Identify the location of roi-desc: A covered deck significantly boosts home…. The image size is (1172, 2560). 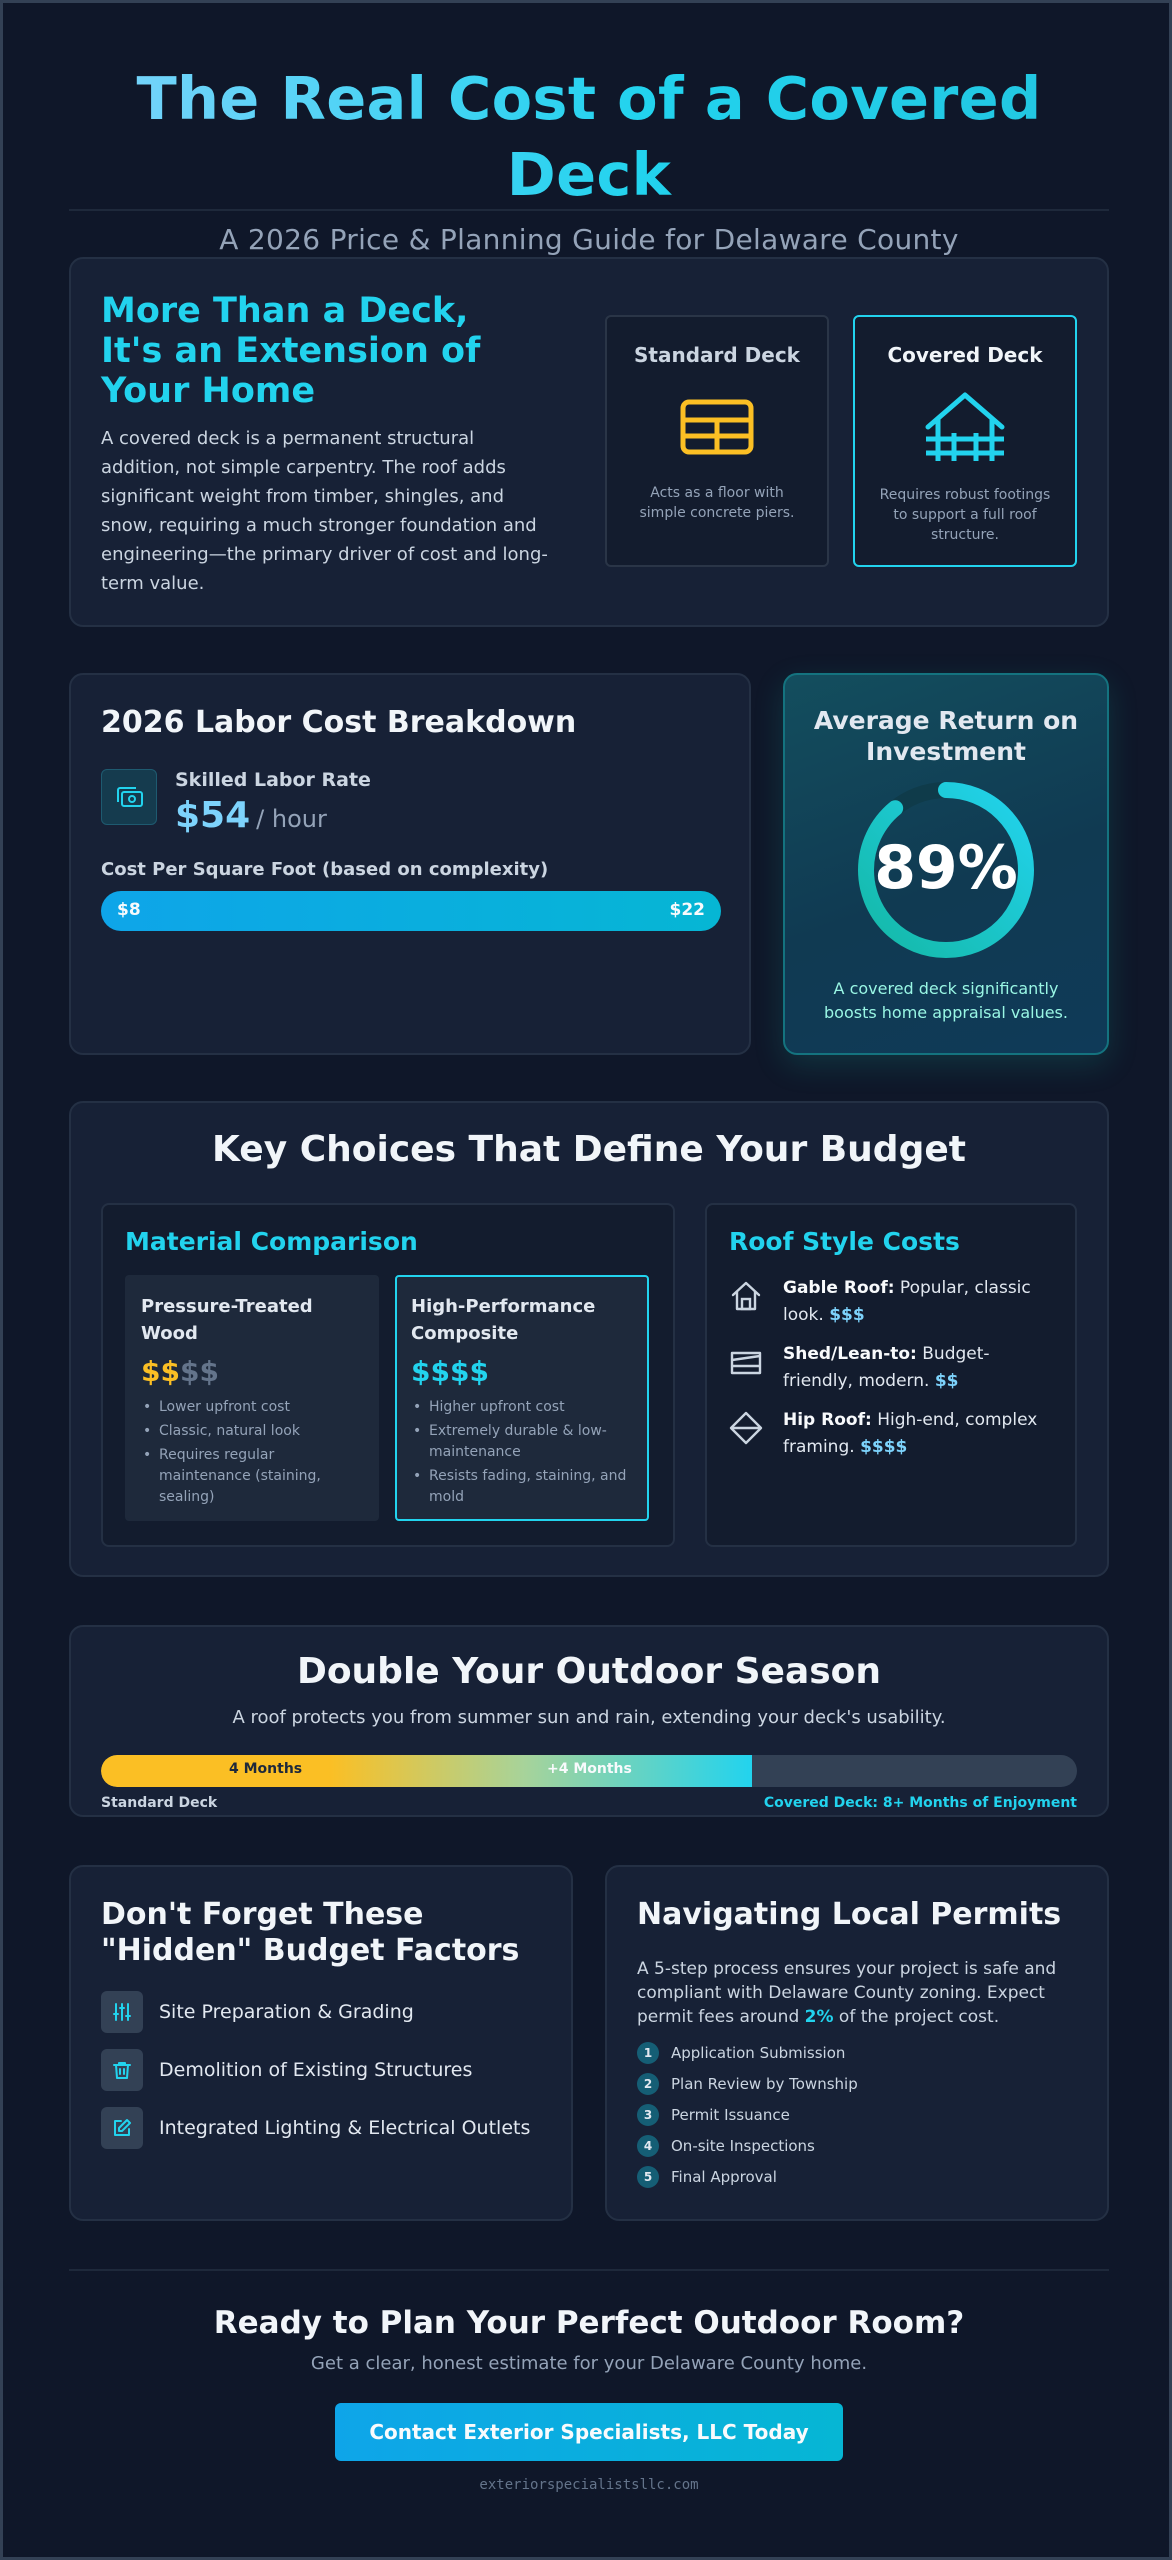
(946, 1000).